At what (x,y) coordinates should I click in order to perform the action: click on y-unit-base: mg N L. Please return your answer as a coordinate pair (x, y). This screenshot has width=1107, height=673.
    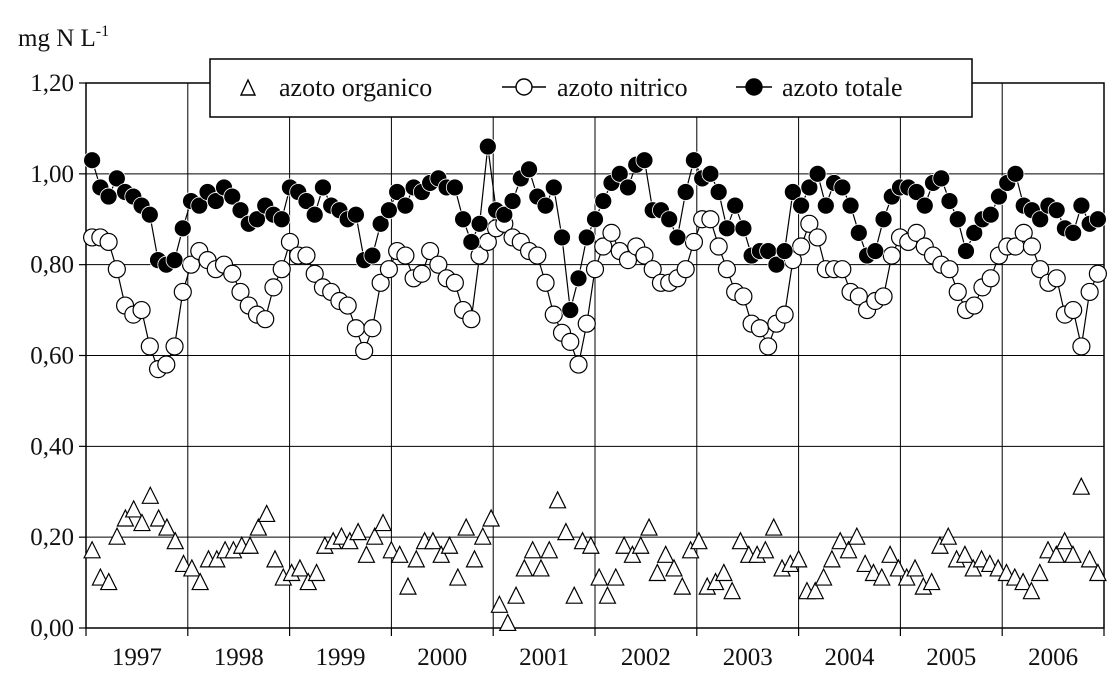
    Looking at the image, I should click on (57, 38).